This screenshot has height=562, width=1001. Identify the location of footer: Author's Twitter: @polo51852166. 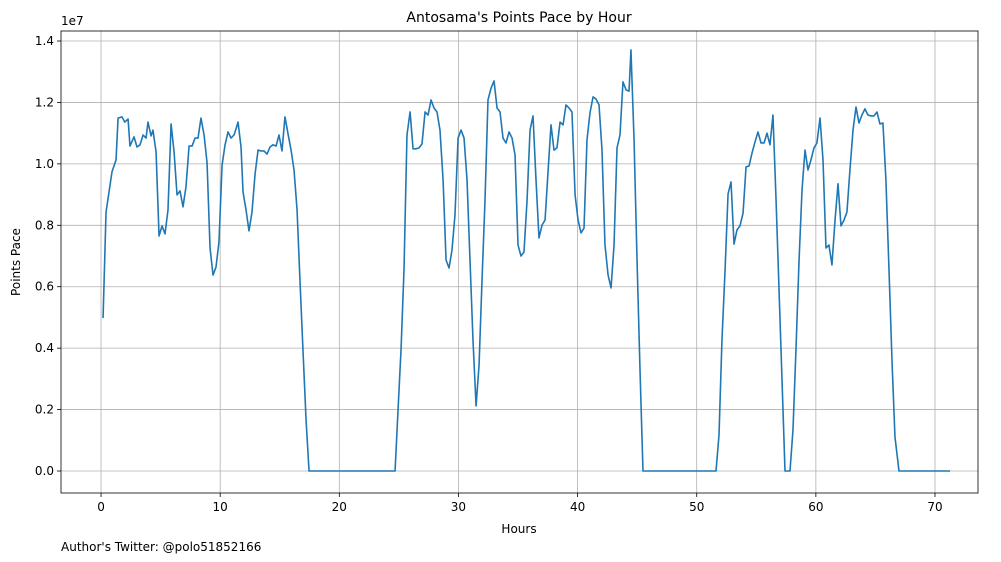
(161, 547).